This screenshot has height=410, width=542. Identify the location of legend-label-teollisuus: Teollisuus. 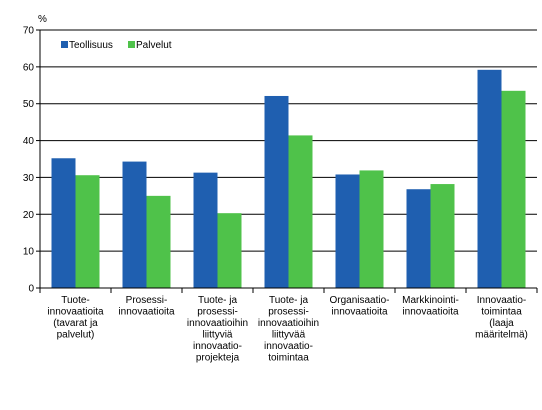
(91, 45).